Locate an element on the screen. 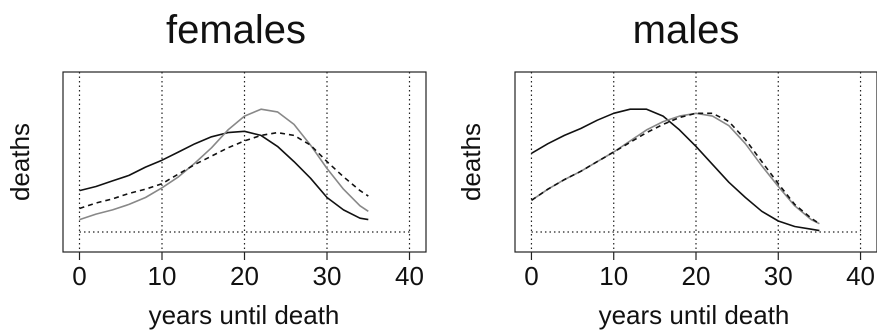 This screenshot has width=877, height=331. chart-title: males is located at coordinates (686, 30).